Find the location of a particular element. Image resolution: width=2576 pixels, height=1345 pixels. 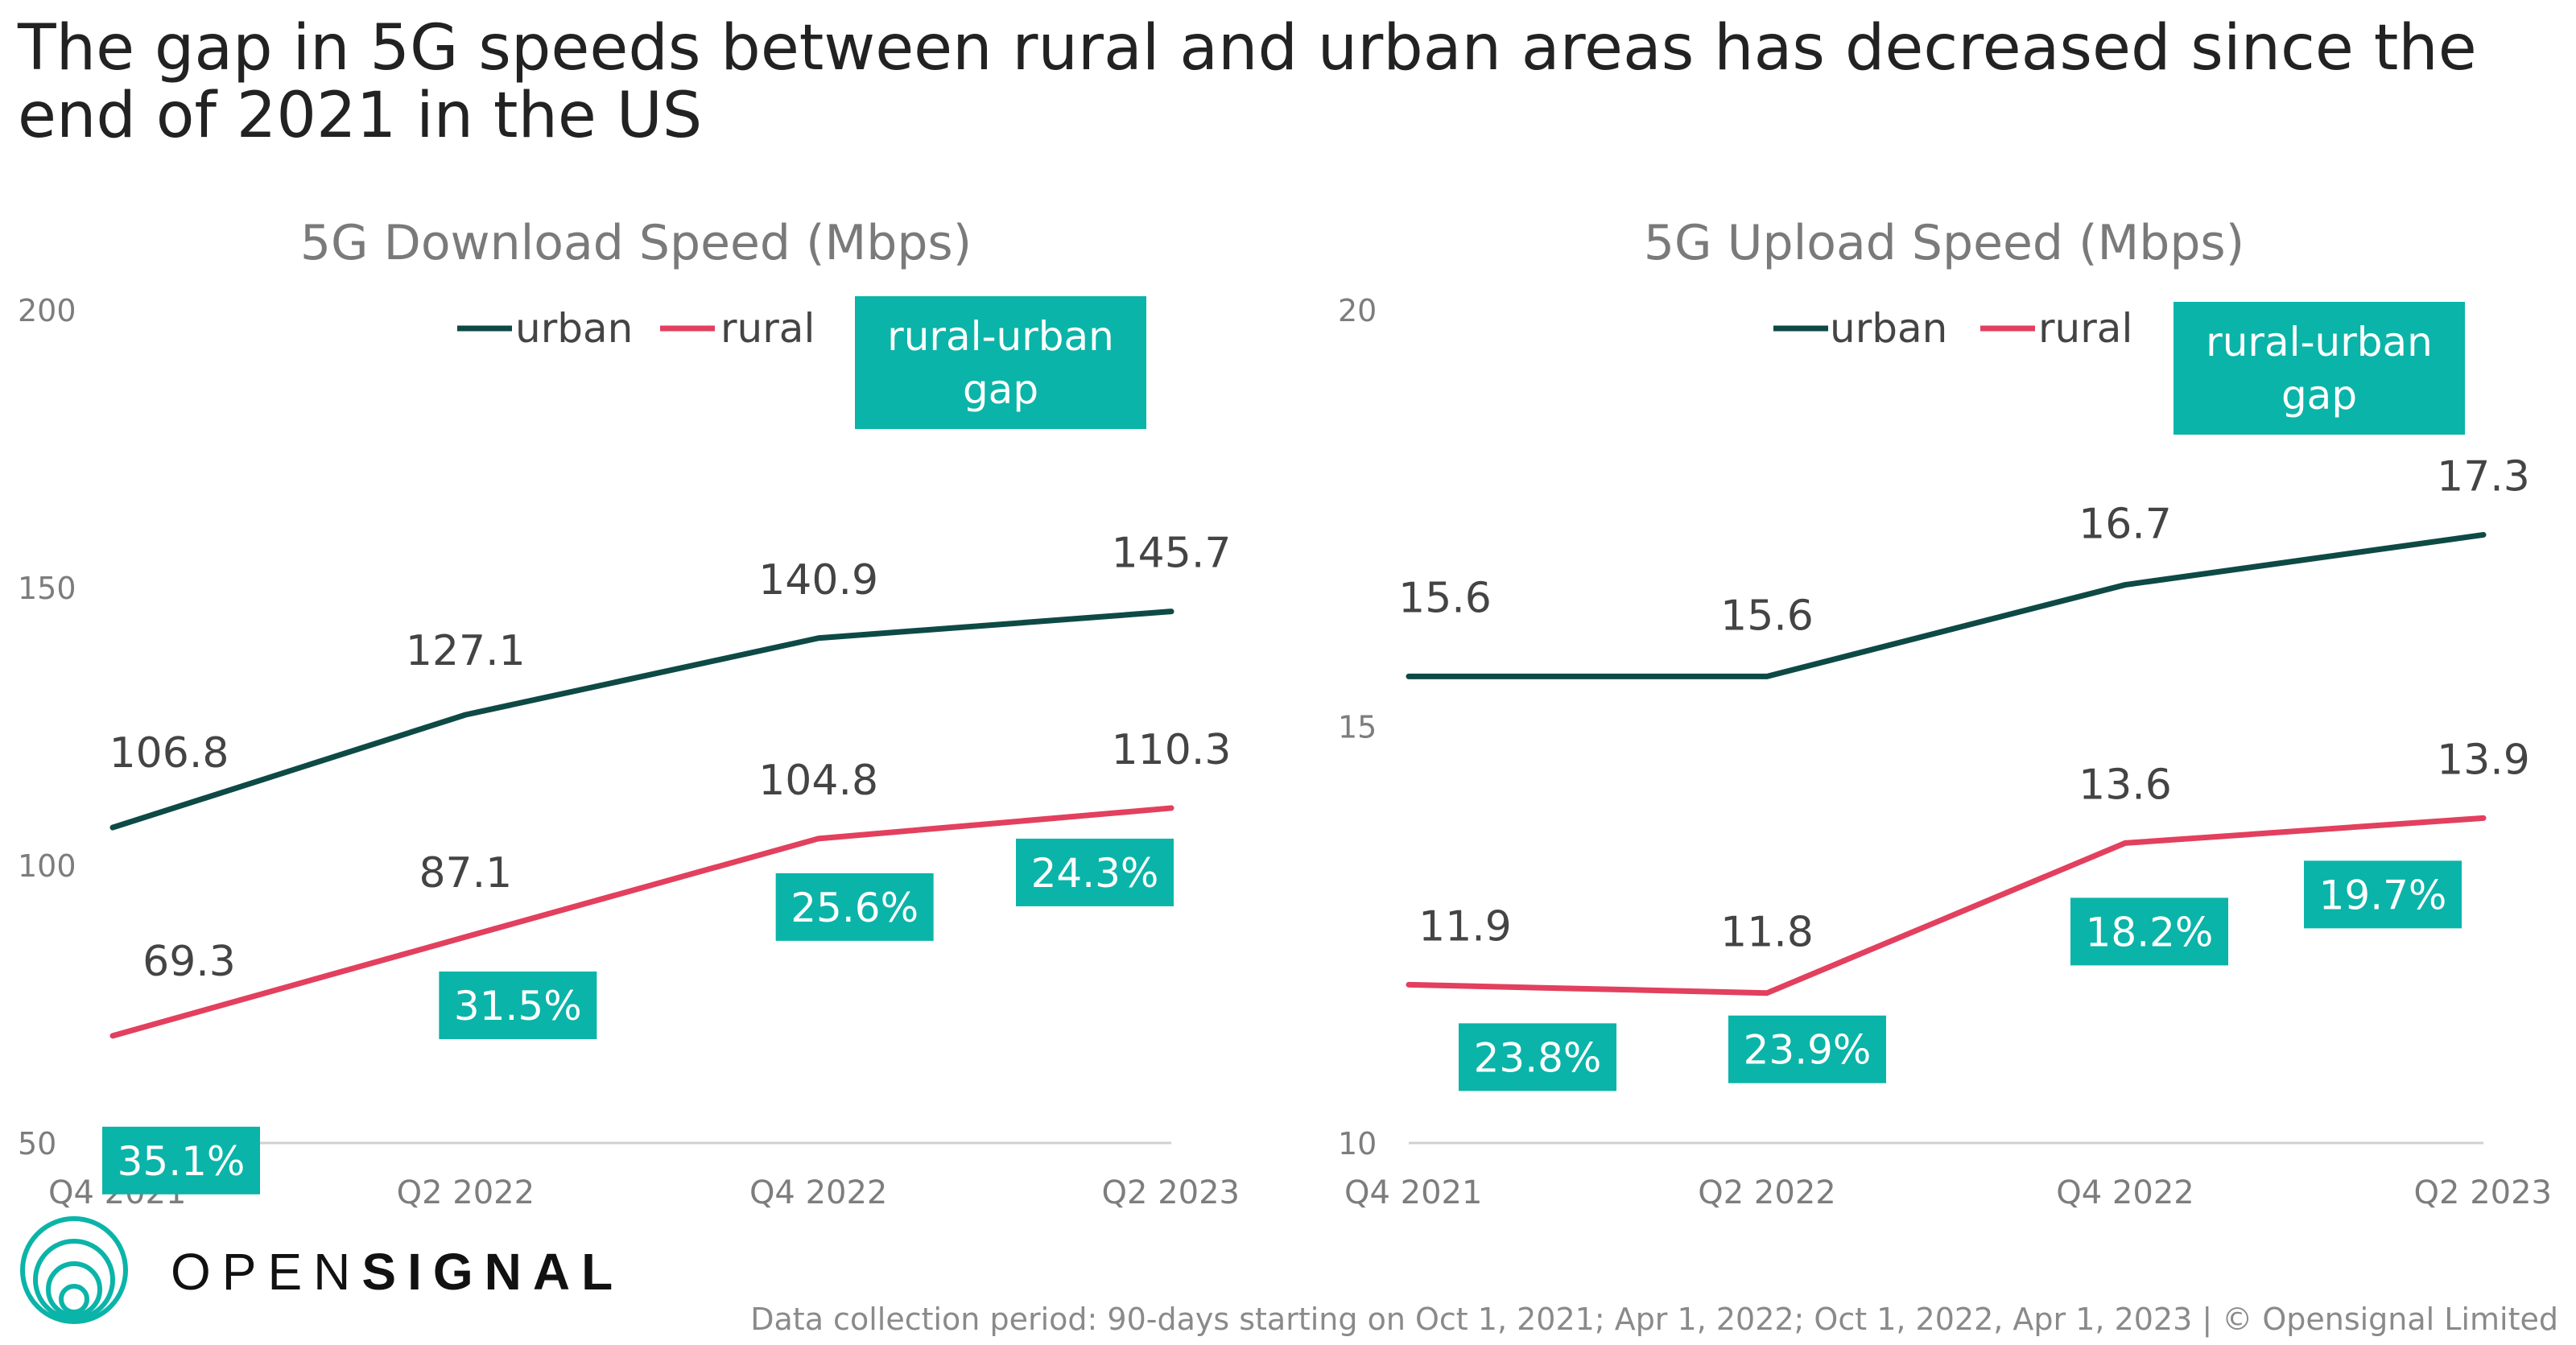

download-legend-gap-label-line2: gap is located at coordinates (1000, 389).